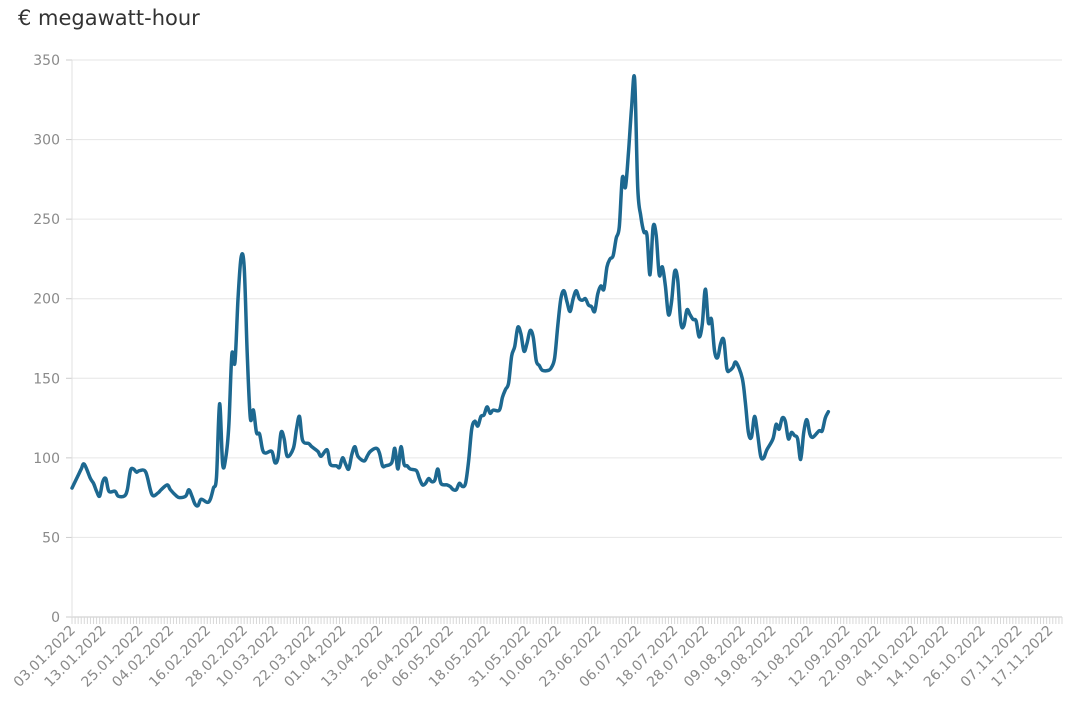 The height and width of the screenshot is (715, 1075). Describe the element at coordinates (46, 459) in the screenshot. I see `y-tick-label: 100` at that location.